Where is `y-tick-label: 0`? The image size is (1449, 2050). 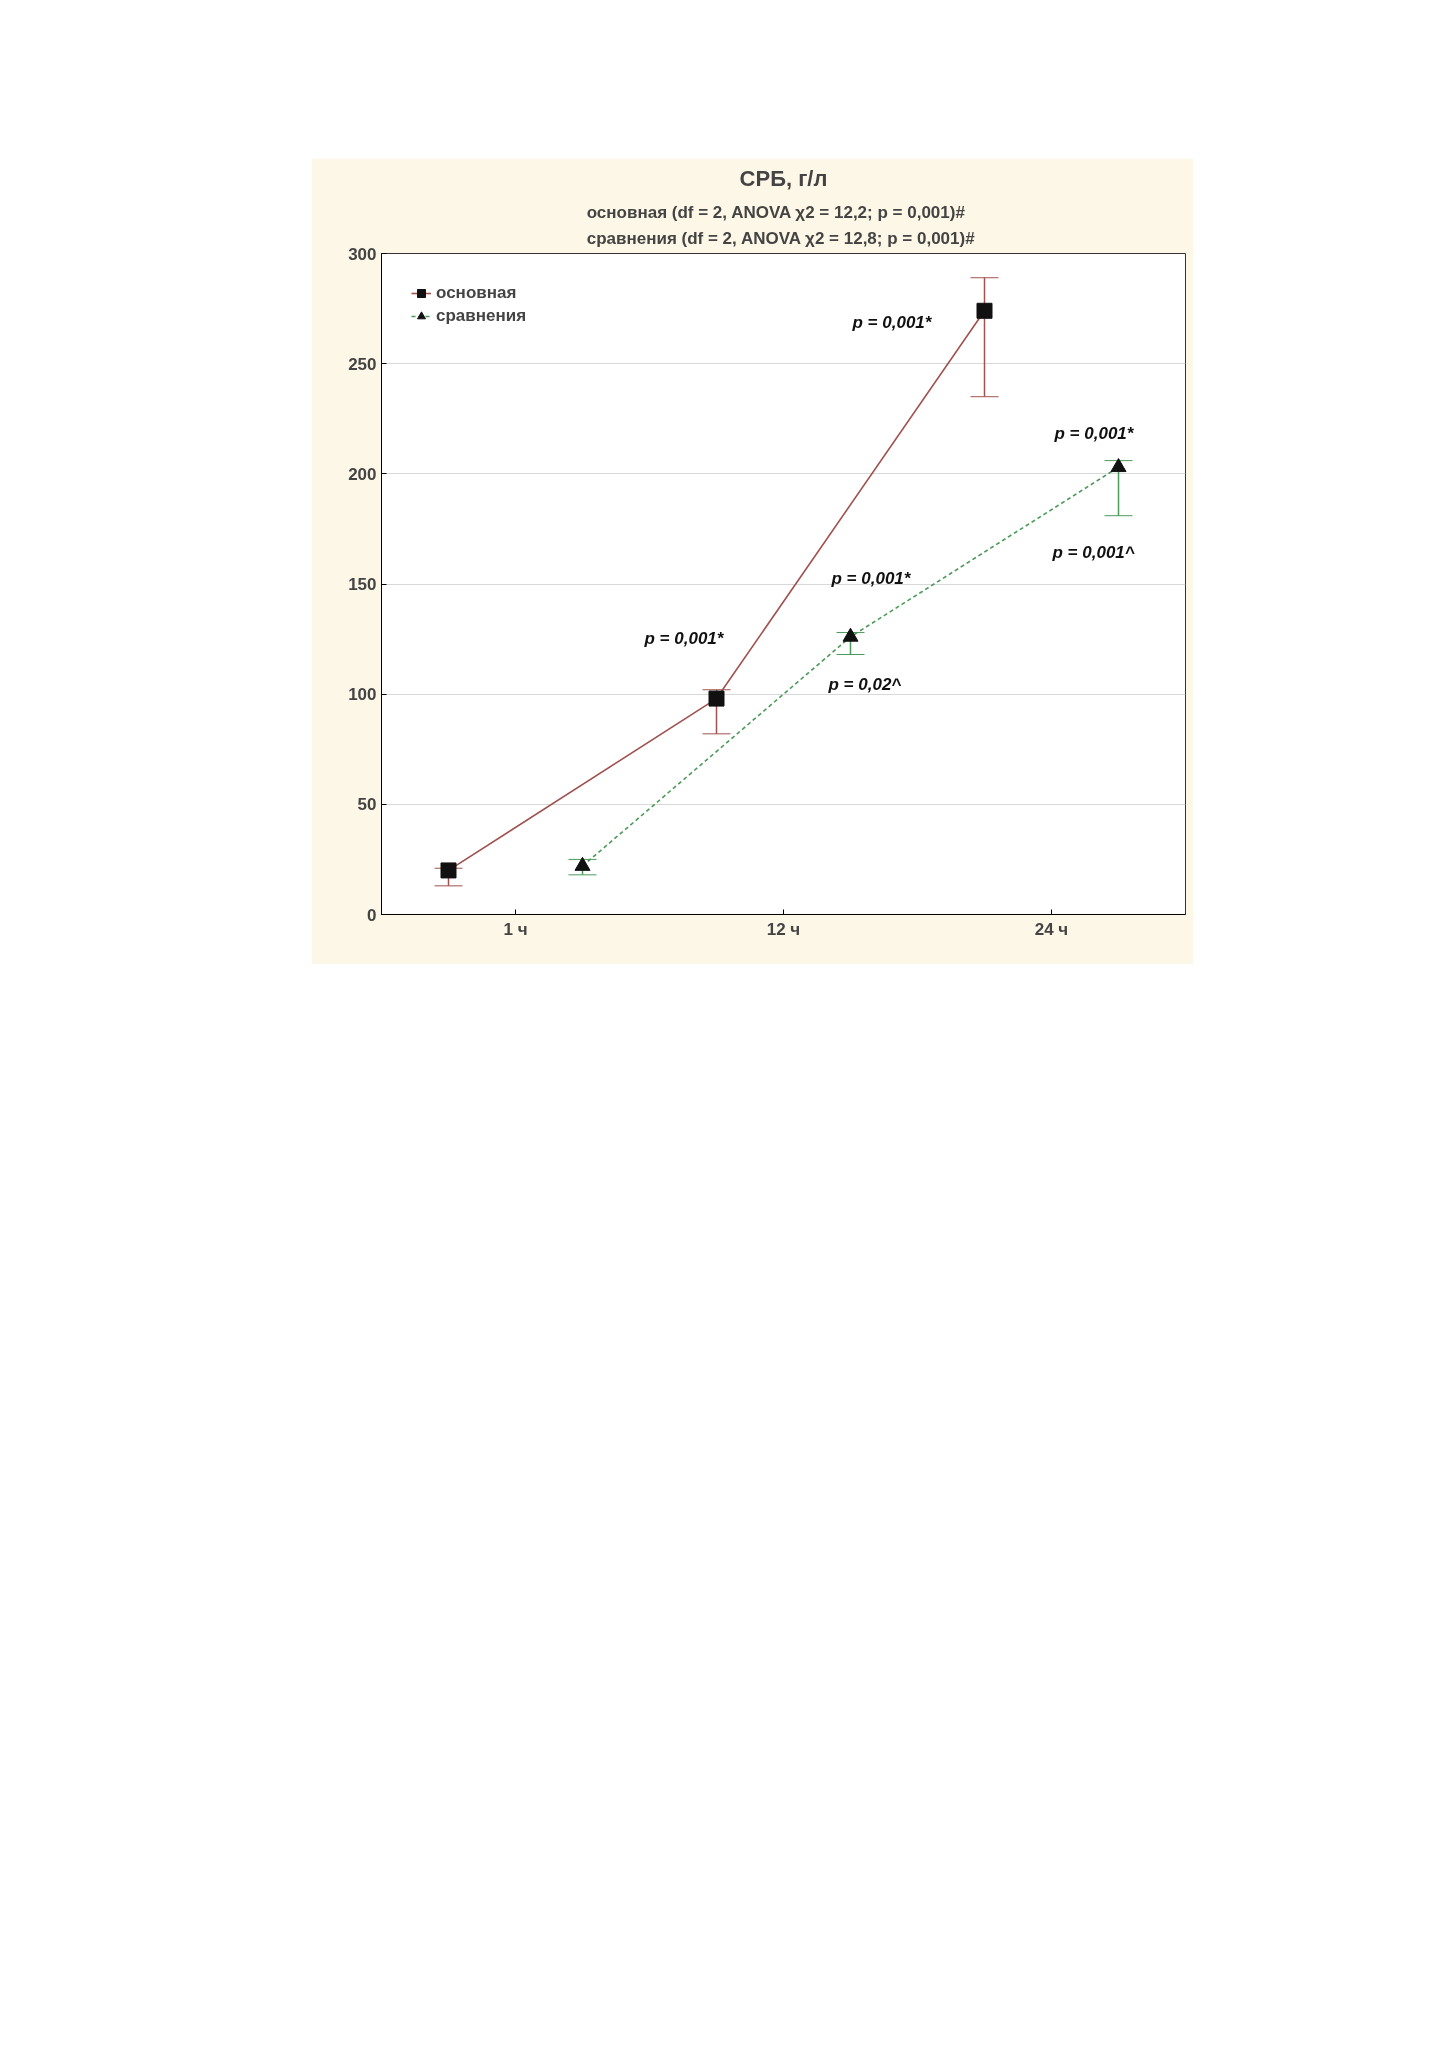
y-tick-label: 0 is located at coordinates (372, 915).